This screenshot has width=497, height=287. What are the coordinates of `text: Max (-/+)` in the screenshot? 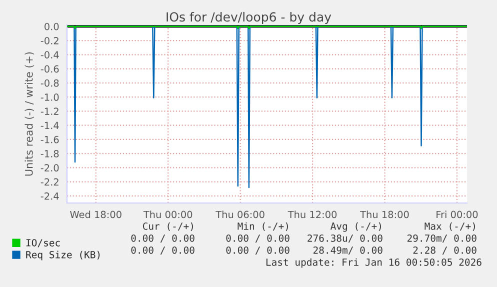 It's located at (449, 226).